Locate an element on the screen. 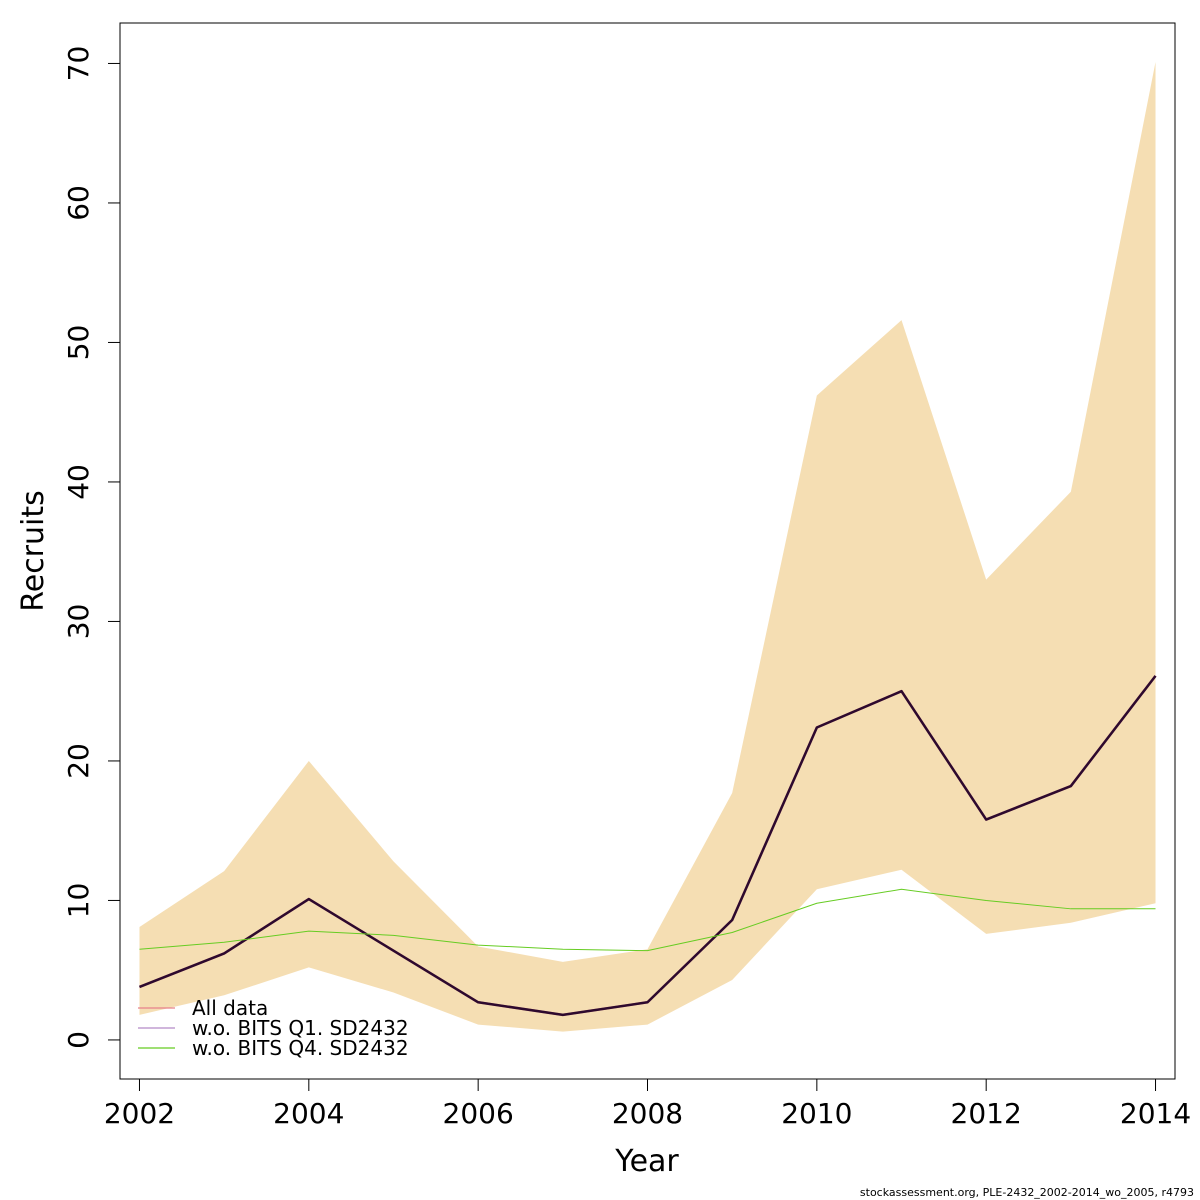 This screenshot has height=1200, width=1200. x-axis: 2002 2004 2006 2008 2010 2012 2014 is located at coordinates (647, 1104).